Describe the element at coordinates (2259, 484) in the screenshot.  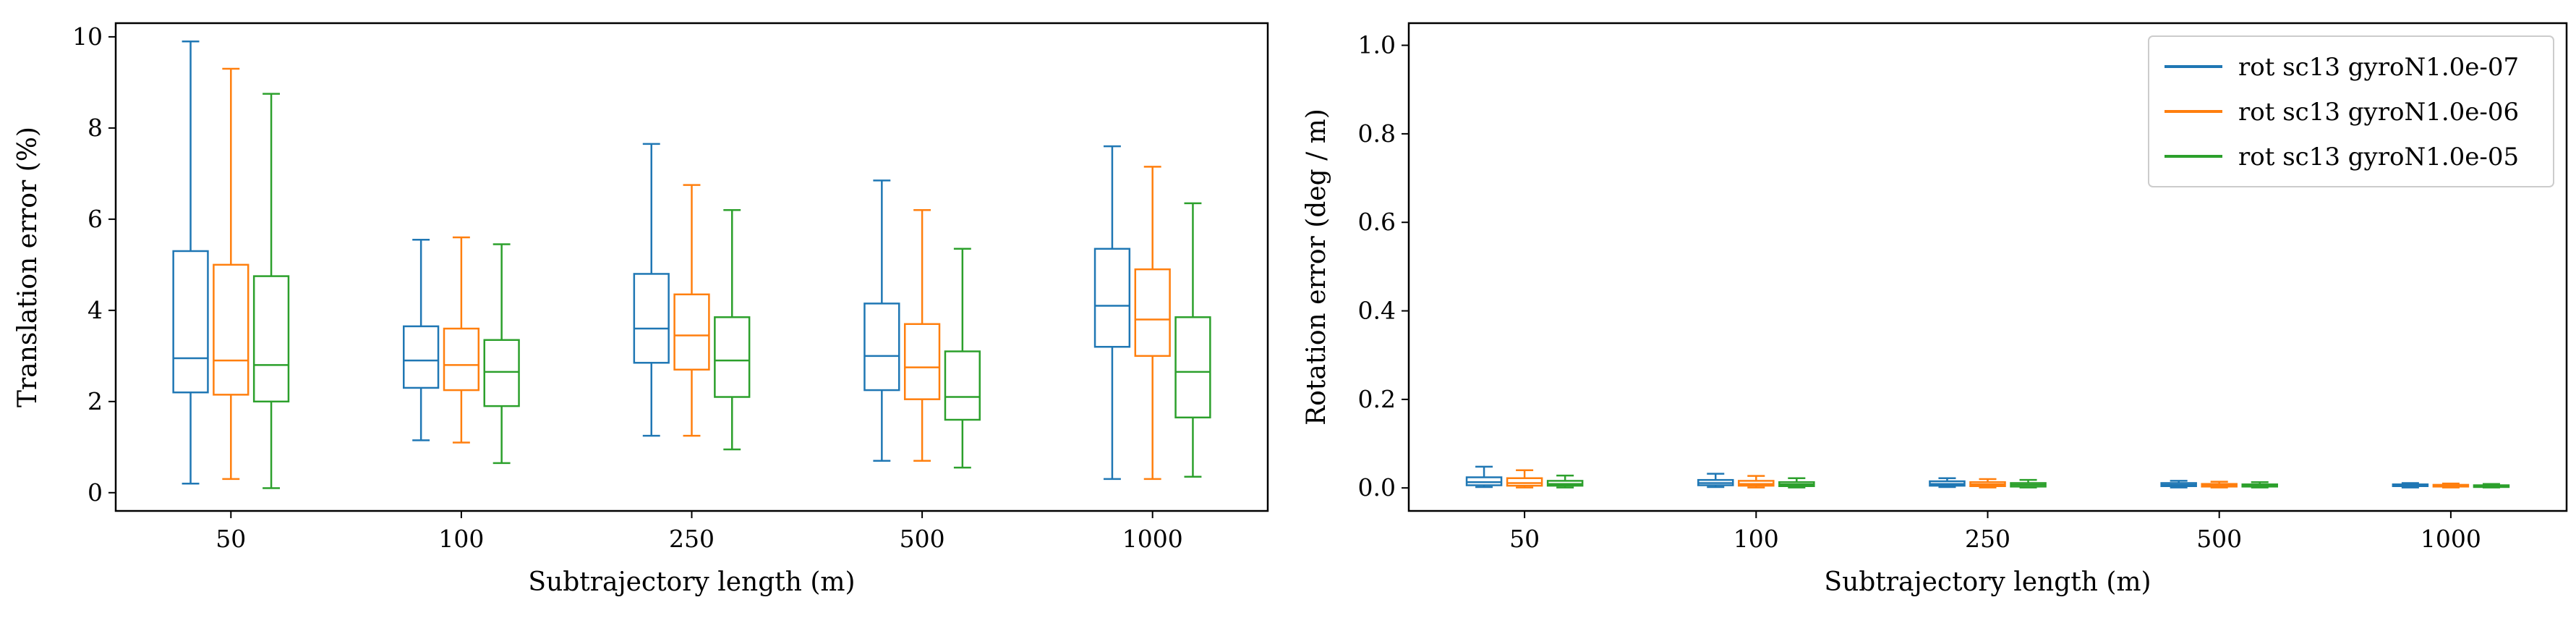
I see `rotation-box-s2-c3` at that location.